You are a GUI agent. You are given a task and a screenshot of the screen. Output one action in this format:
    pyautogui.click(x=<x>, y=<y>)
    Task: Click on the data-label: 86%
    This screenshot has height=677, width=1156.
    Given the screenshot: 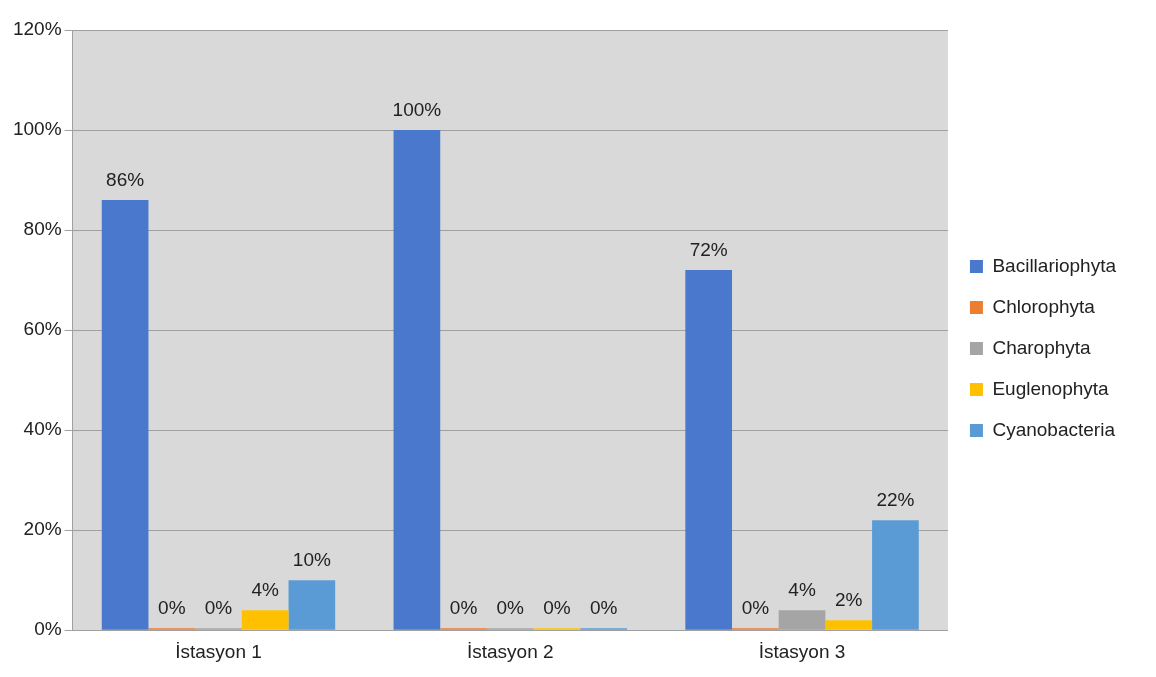 What is the action you would take?
    pyautogui.click(x=125, y=179)
    